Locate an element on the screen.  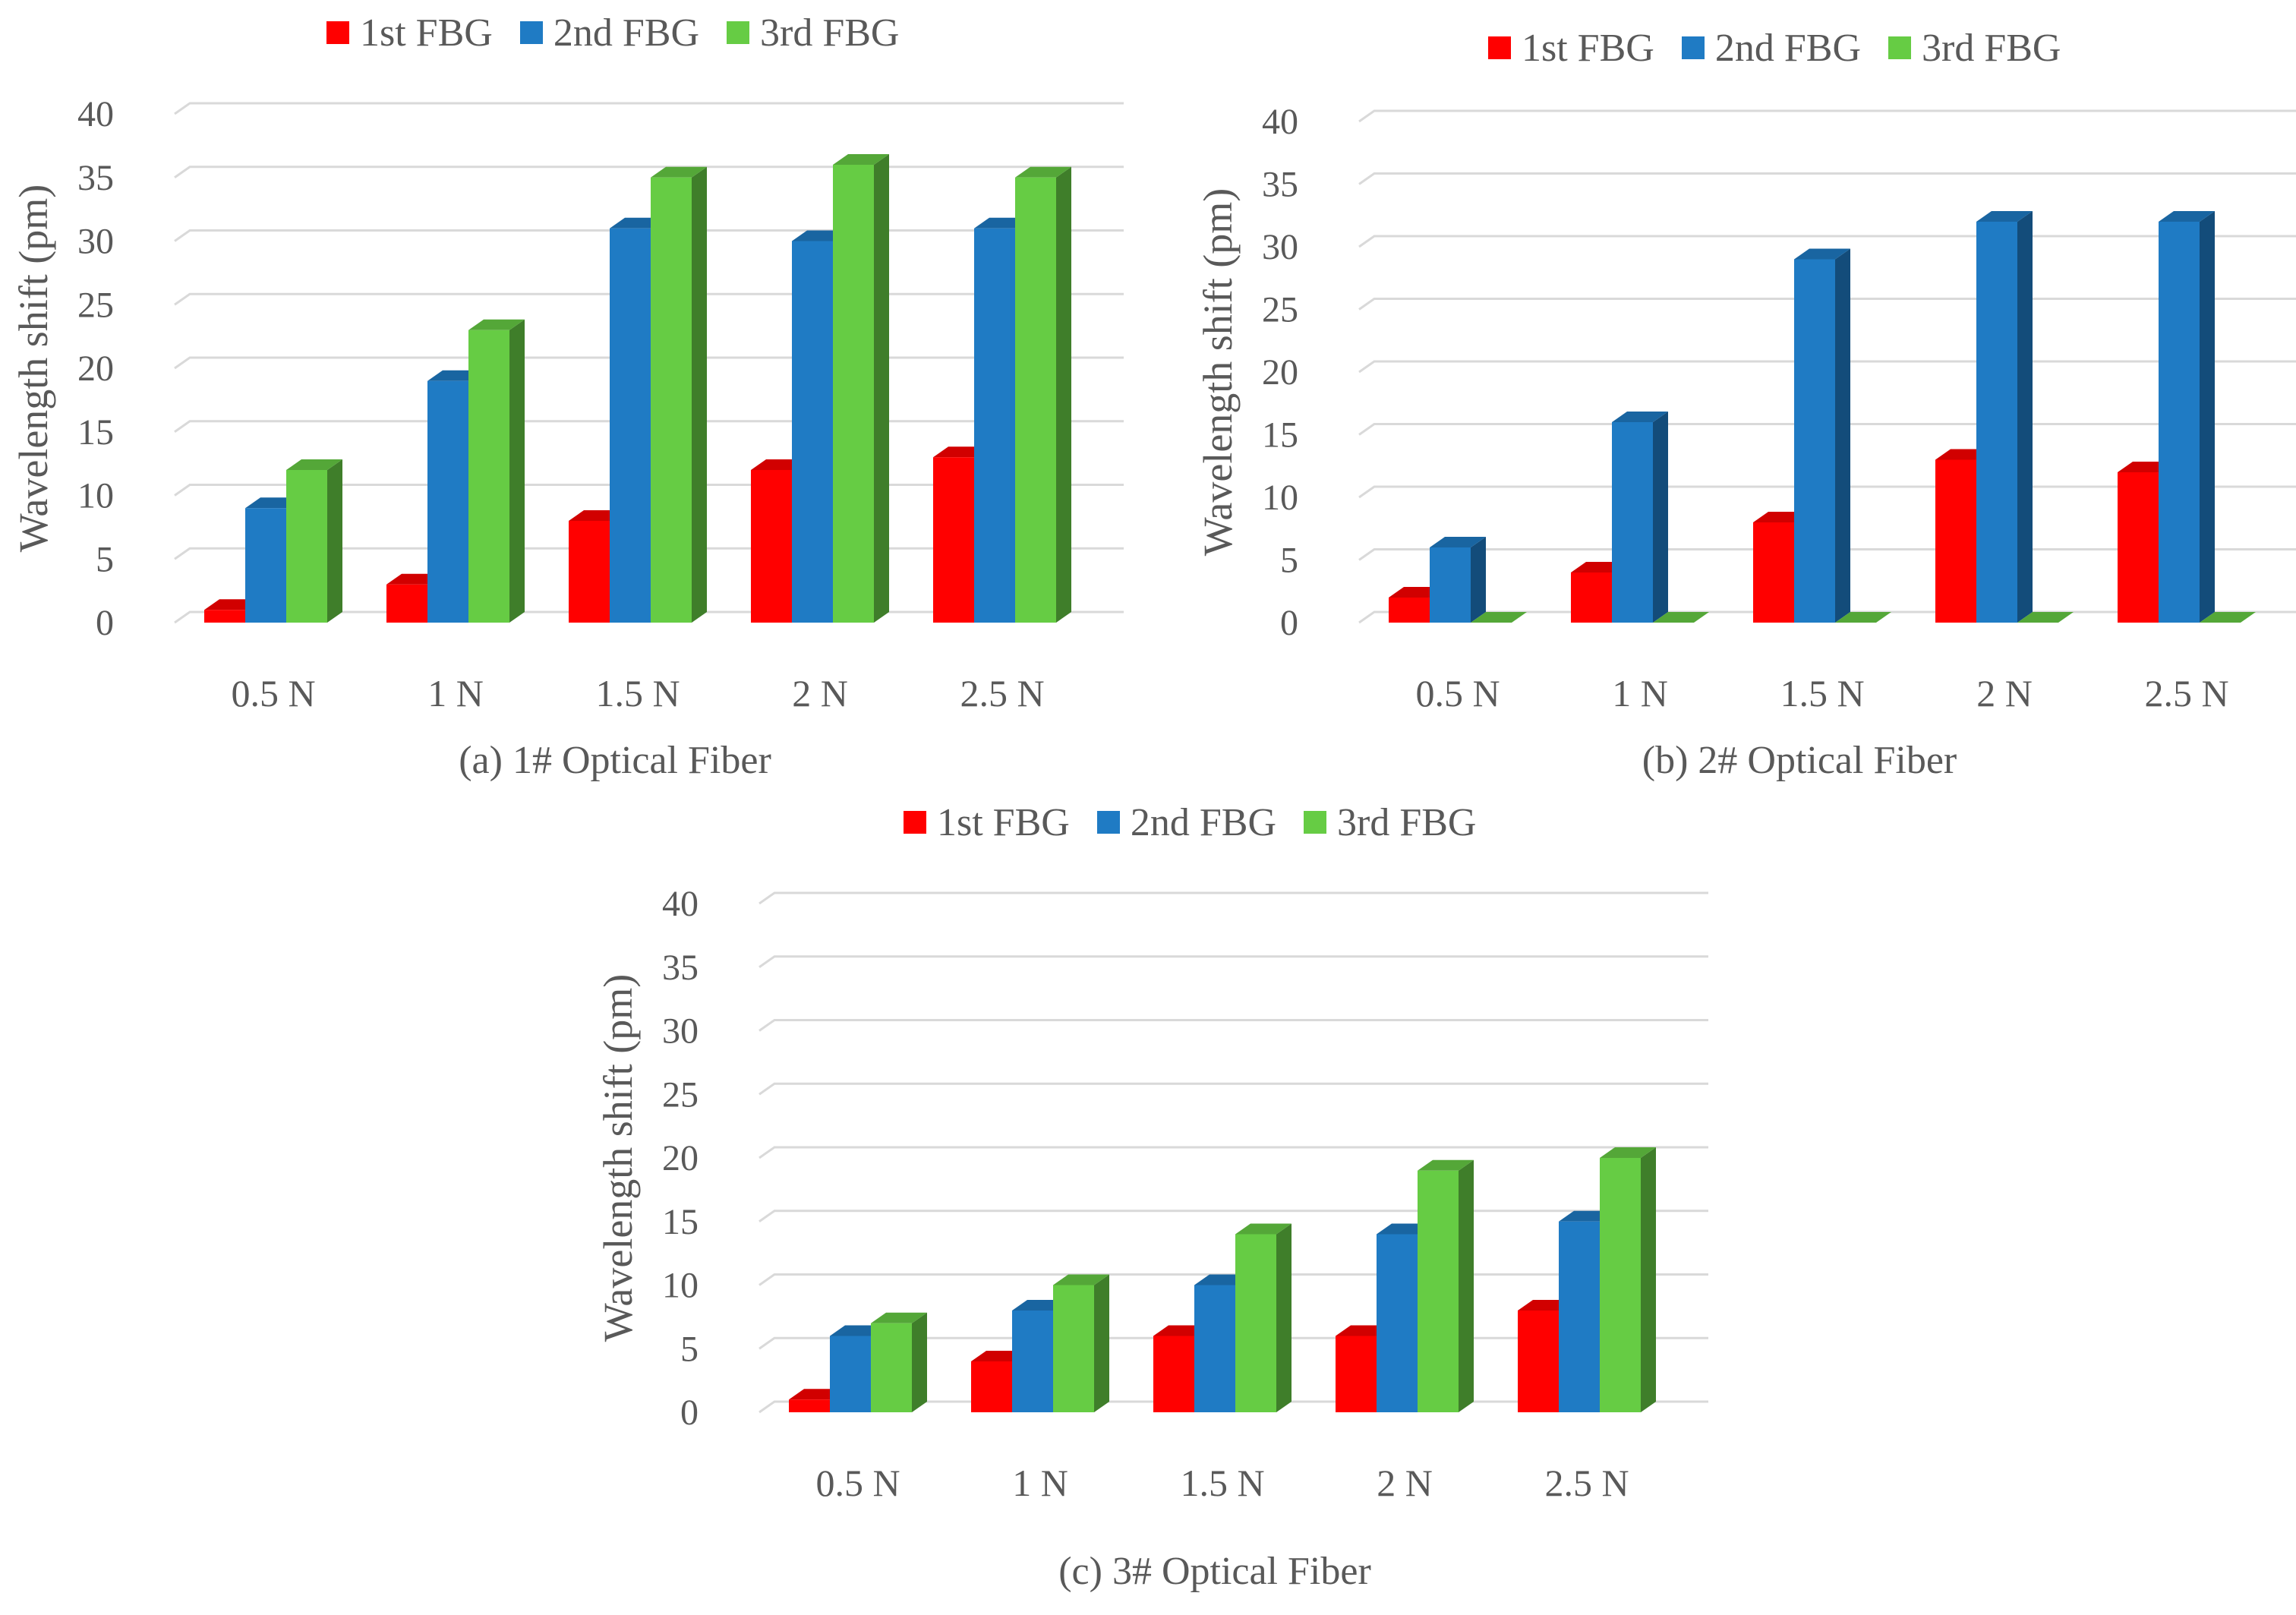
chart-legend: 1st FBG 2nd FBG 3rd FBG is located at coordinates (613, 32).